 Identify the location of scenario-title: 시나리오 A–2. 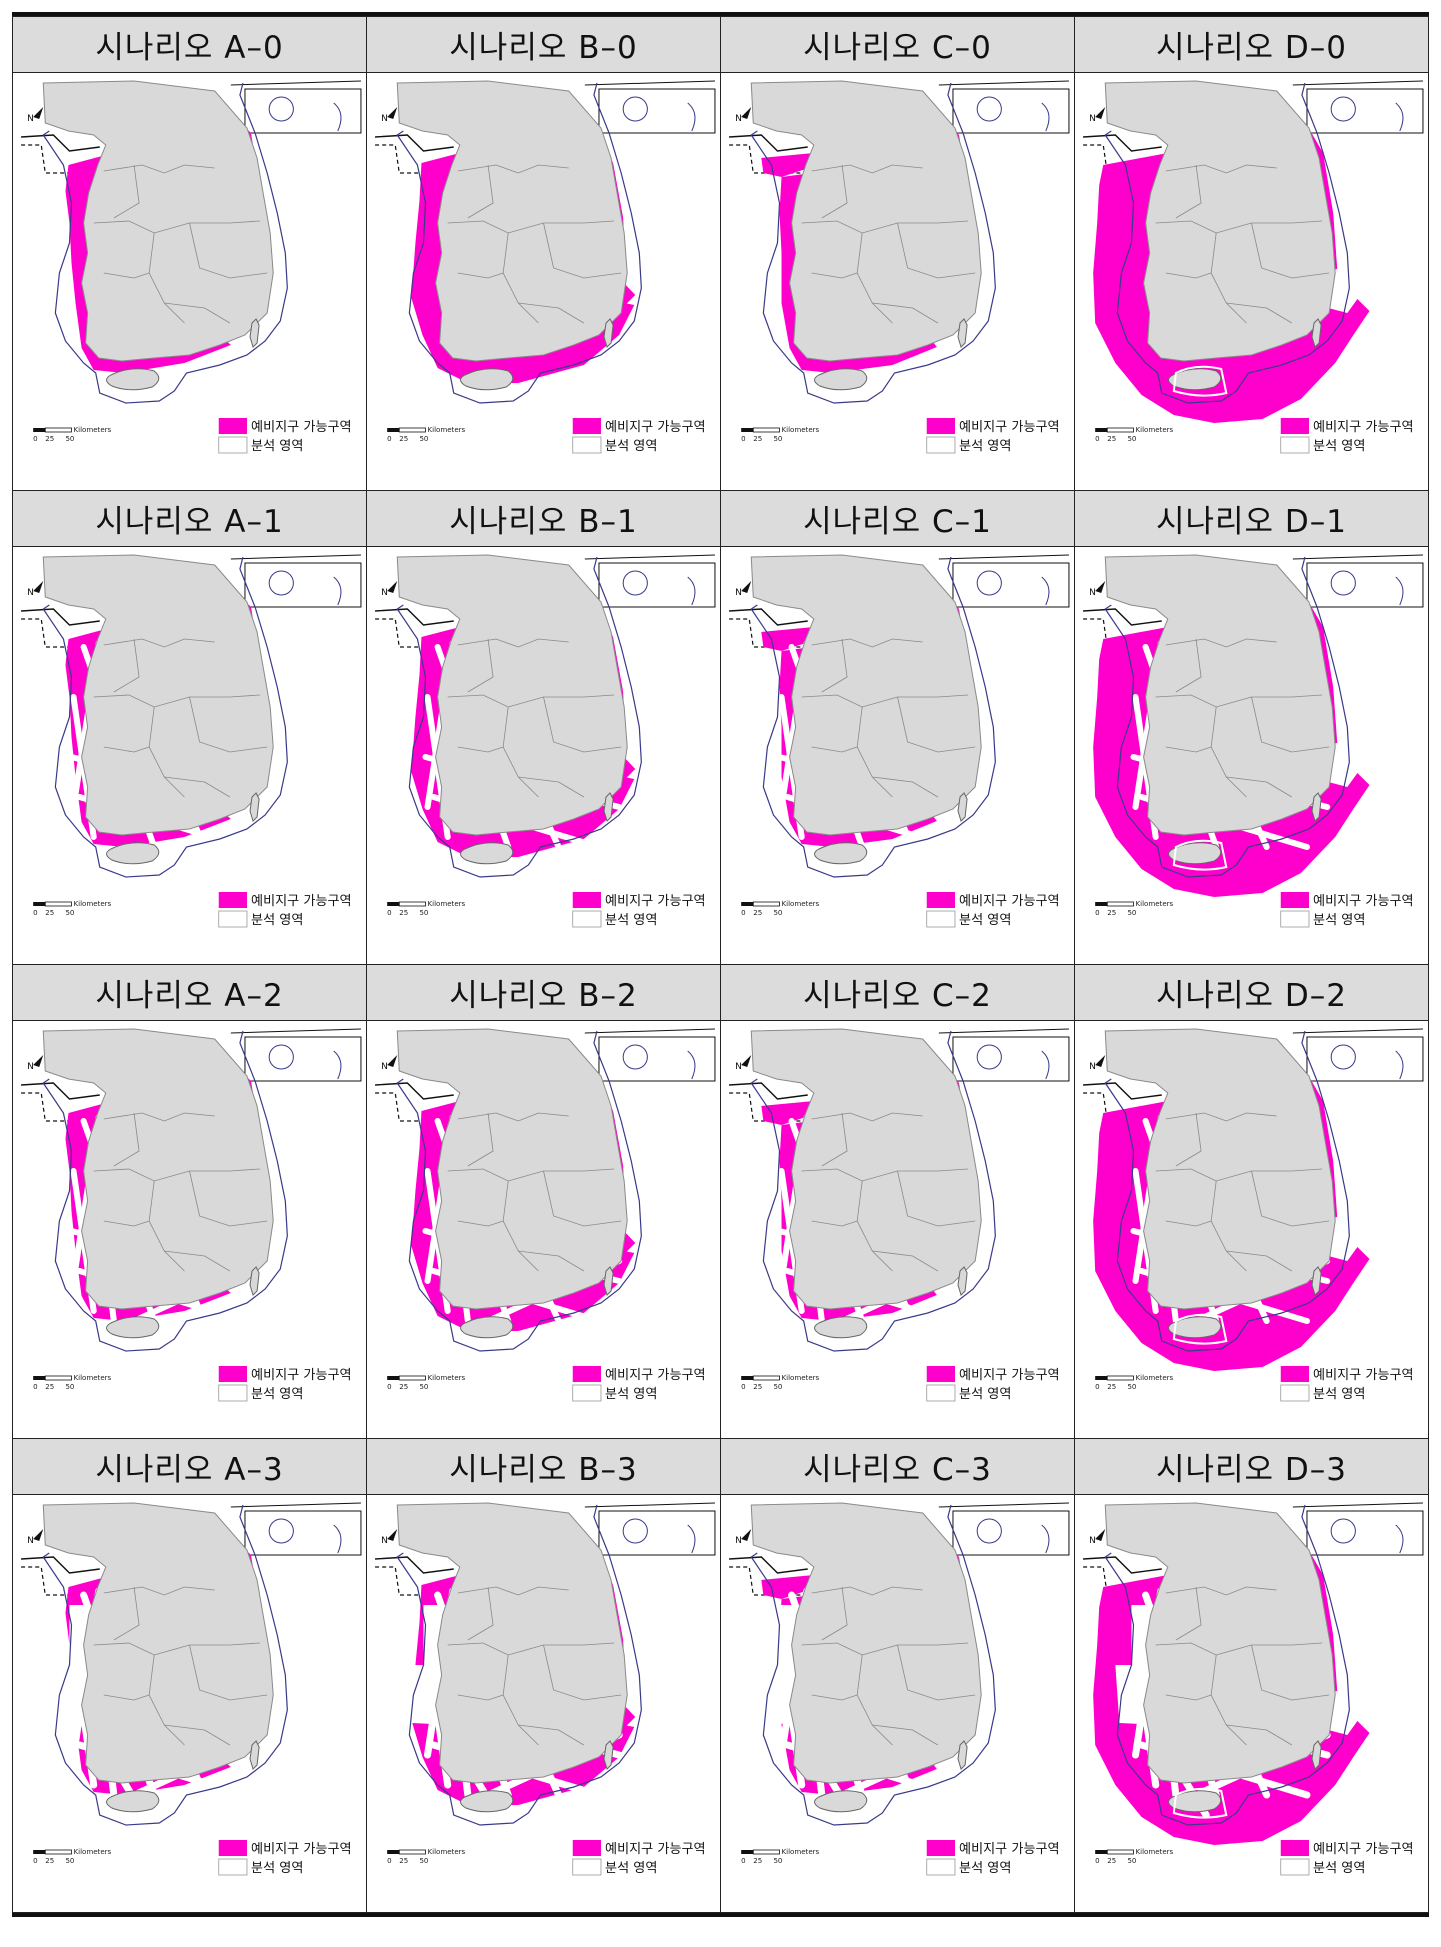
(189, 992).